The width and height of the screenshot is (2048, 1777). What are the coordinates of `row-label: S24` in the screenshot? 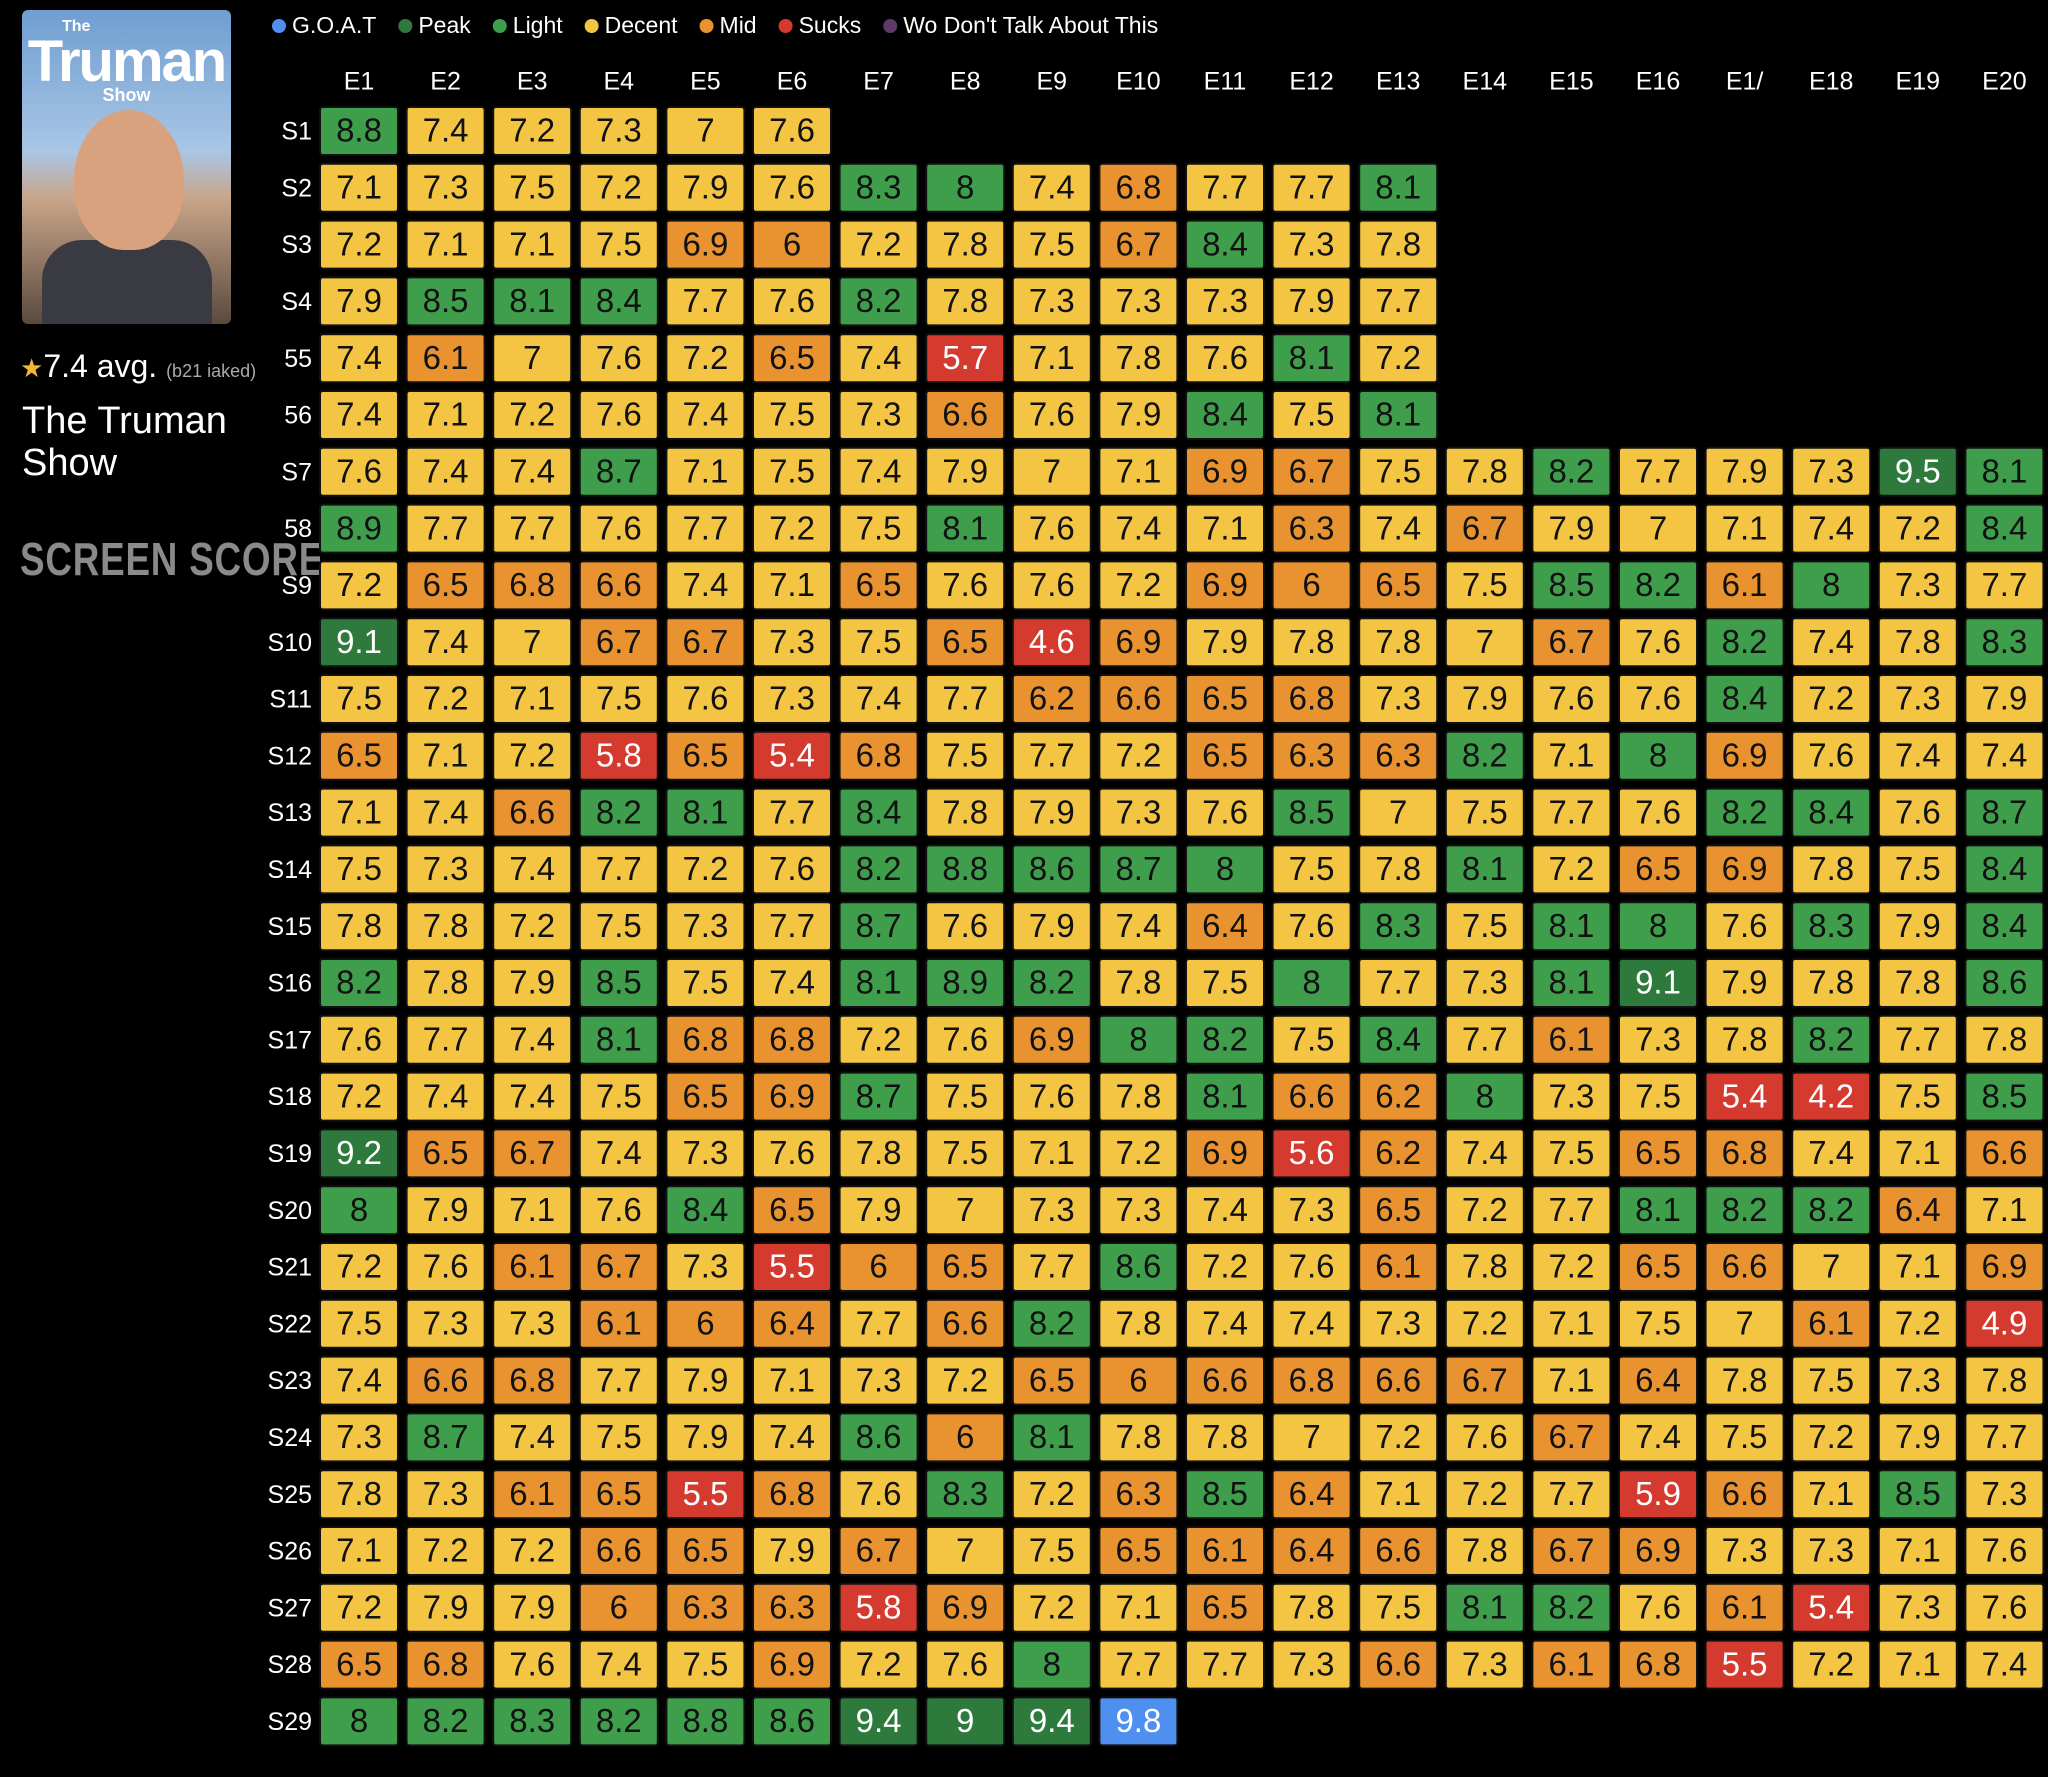 It's located at (290, 1438).